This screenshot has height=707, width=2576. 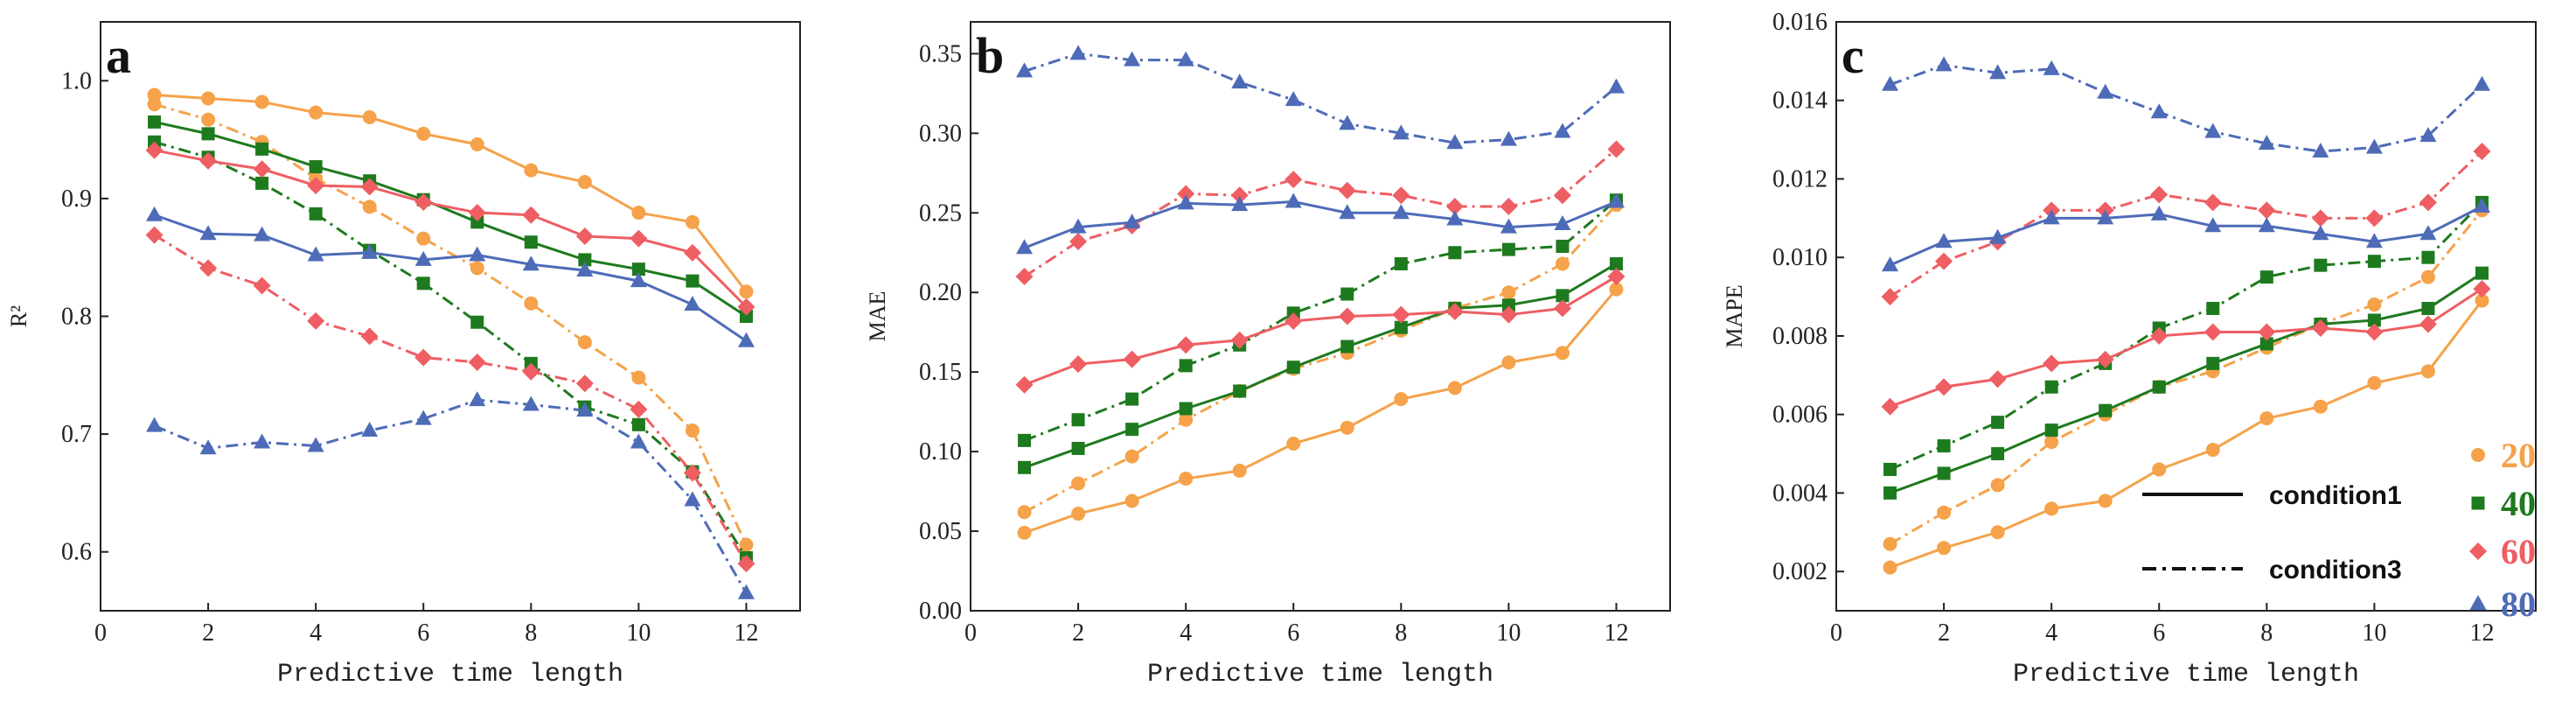 What do you see at coordinates (1852, 55) in the screenshot?
I see `panel-letter: c` at bounding box center [1852, 55].